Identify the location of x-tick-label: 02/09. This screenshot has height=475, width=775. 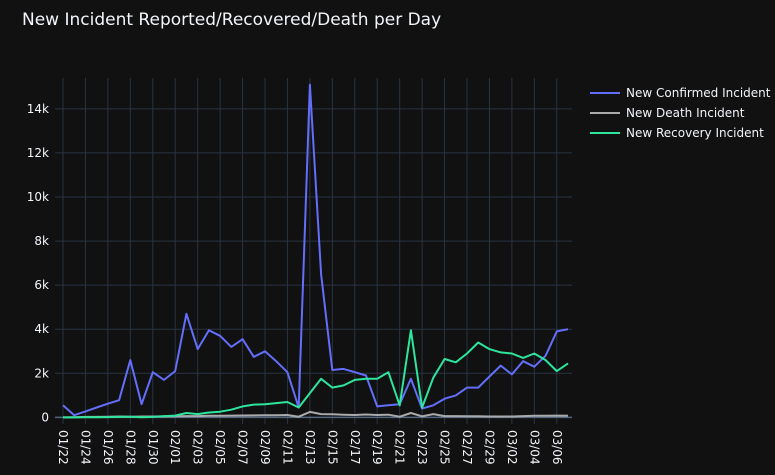
(265, 447).